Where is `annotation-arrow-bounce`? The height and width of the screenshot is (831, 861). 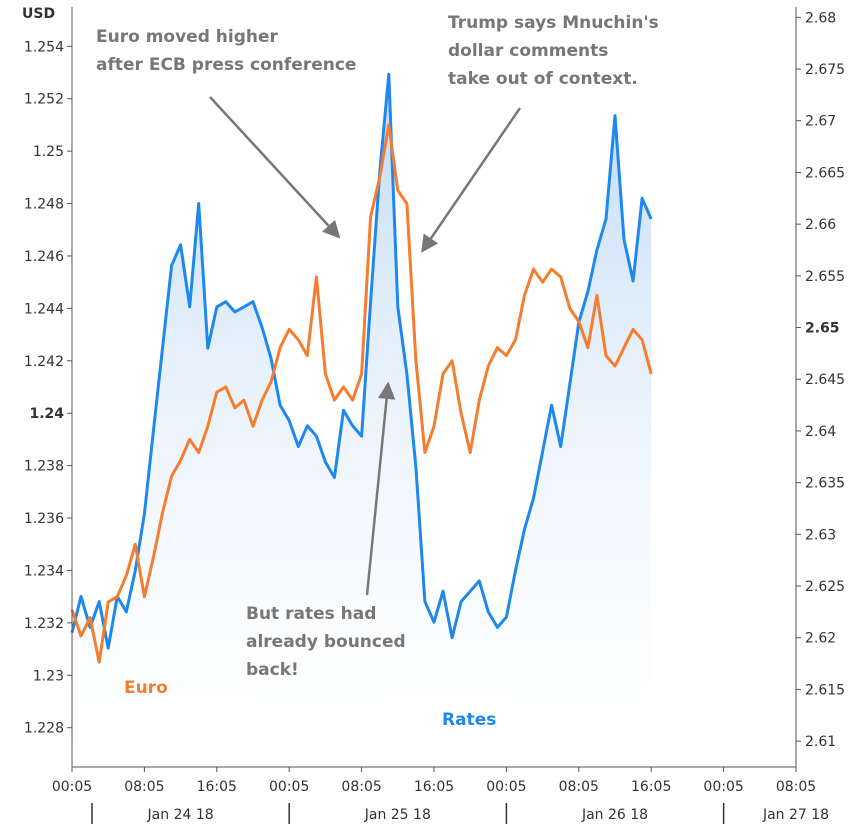 annotation-arrow-bounce is located at coordinates (380, 488).